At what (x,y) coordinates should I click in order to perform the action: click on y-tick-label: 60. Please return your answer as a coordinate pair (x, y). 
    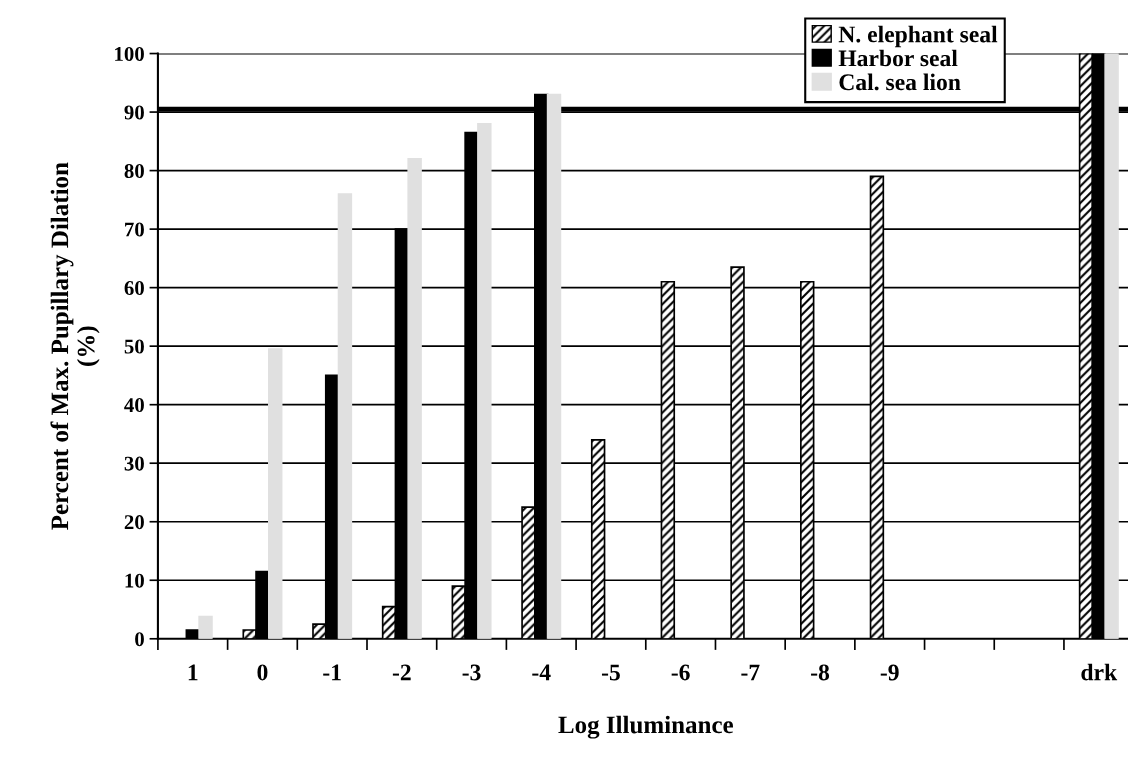
    Looking at the image, I should click on (134, 288).